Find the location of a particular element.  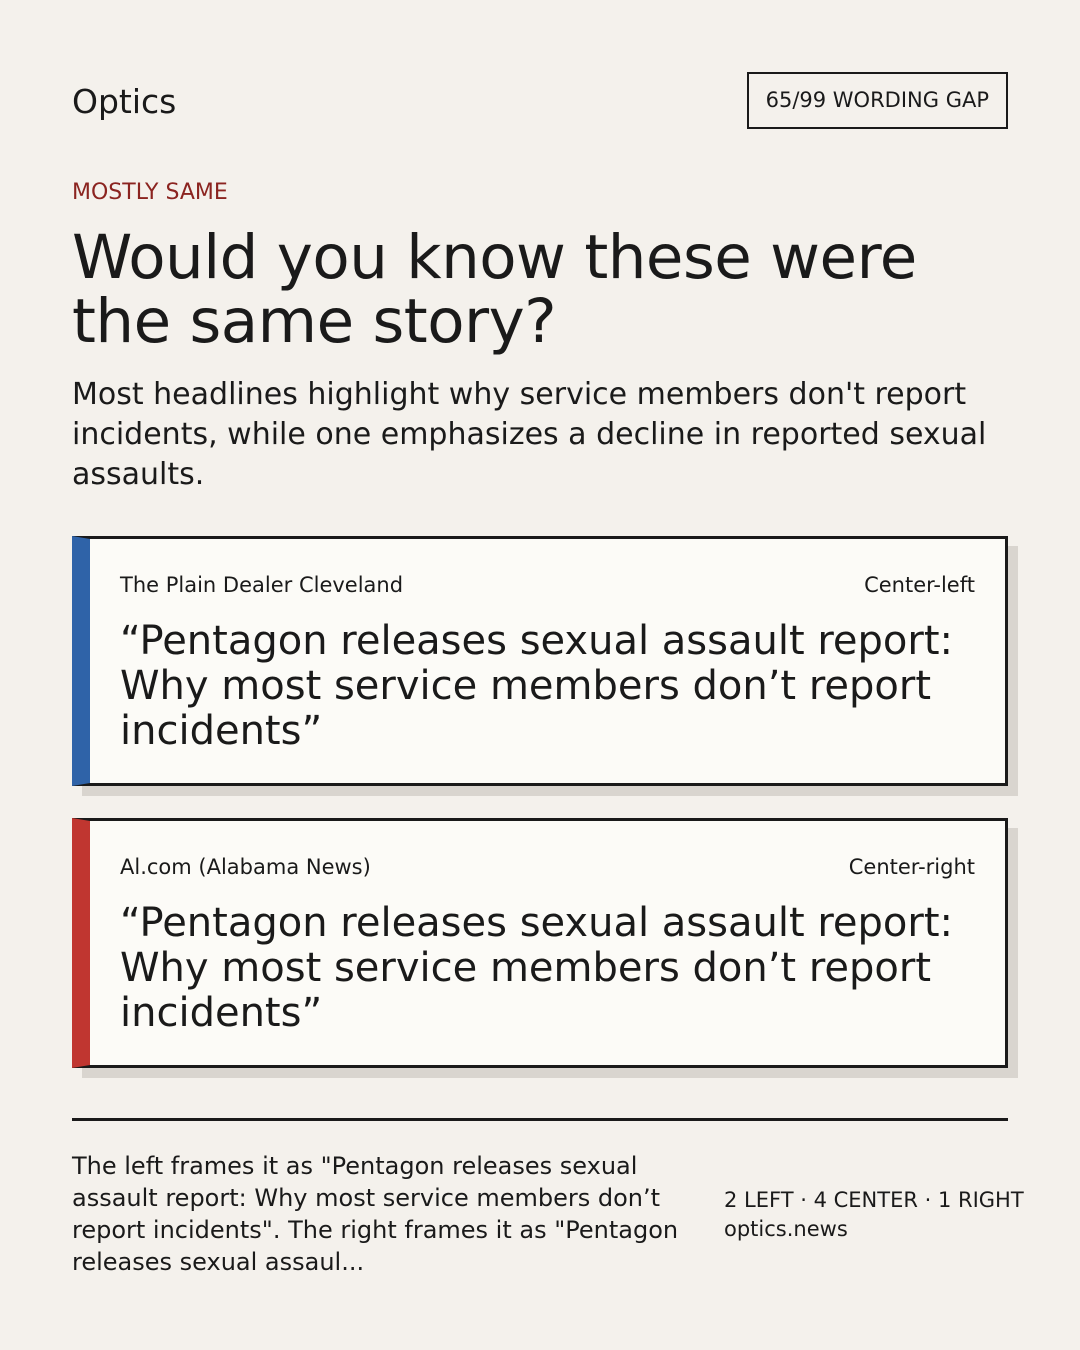

site: optics.news is located at coordinates (786, 1229).